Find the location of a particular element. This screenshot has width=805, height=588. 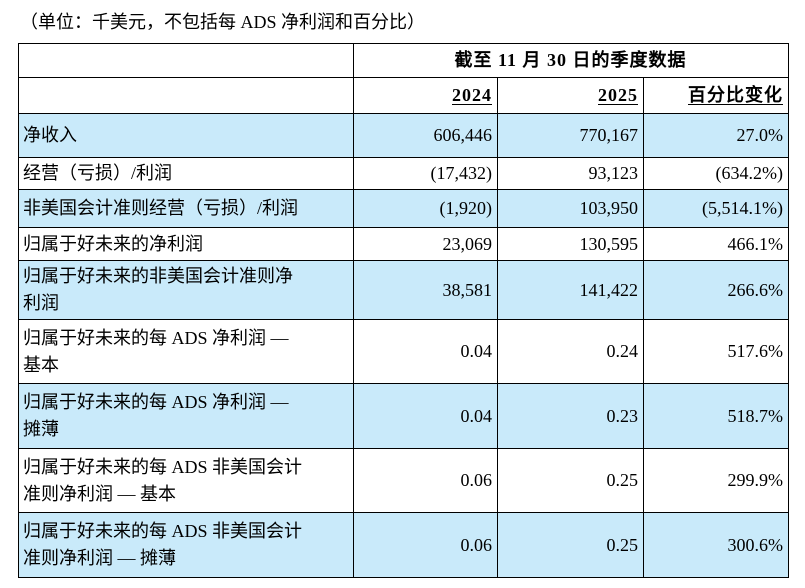

column-header-change-label: 百分比变化 is located at coordinates (735, 95).